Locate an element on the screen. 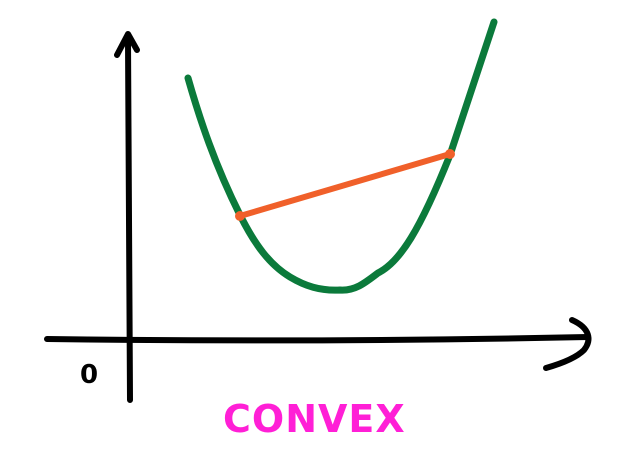 The width and height of the screenshot is (635, 454). caption: CONVEX is located at coordinates (314, 419).